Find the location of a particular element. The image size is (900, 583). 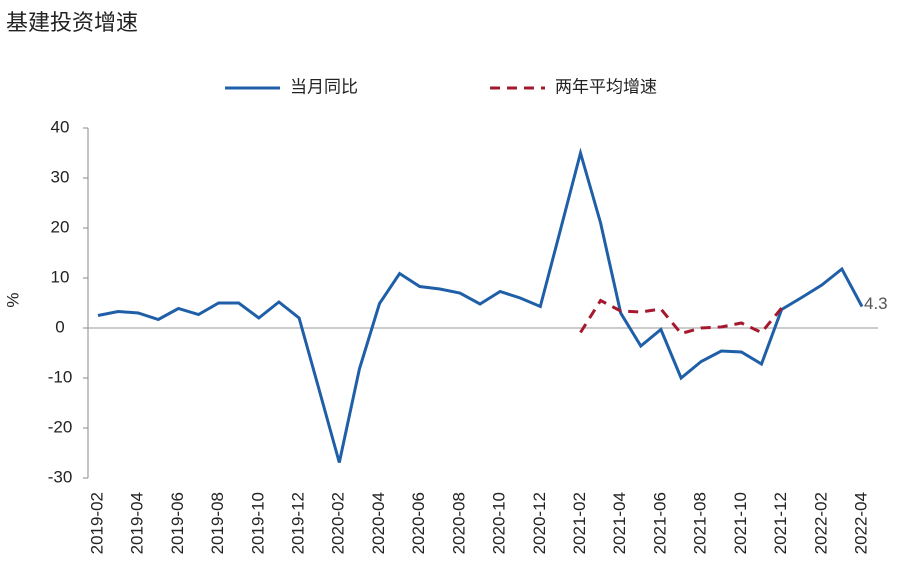

x-tick-label: 2021-10 is located at coordinates (740, 523).